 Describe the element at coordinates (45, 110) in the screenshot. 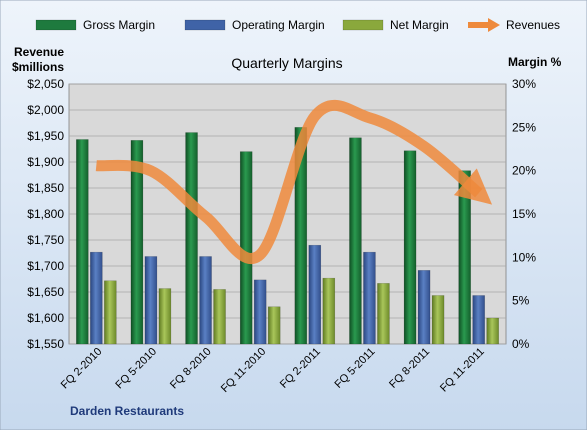

I see `left-tick-label: $2,000` at that location.